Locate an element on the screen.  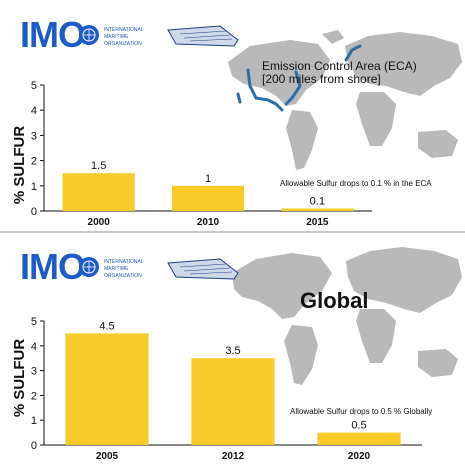
eca-category-label-2015: 2015 is located at coordinates (317, 222).